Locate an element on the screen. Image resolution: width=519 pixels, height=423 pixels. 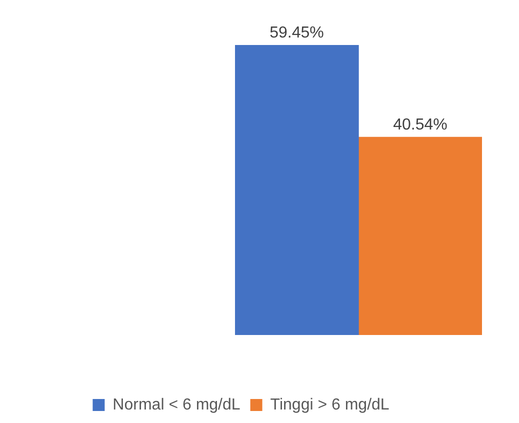
legend-label: Normal < 6 mg/dL is located at coordinates (176, 405).